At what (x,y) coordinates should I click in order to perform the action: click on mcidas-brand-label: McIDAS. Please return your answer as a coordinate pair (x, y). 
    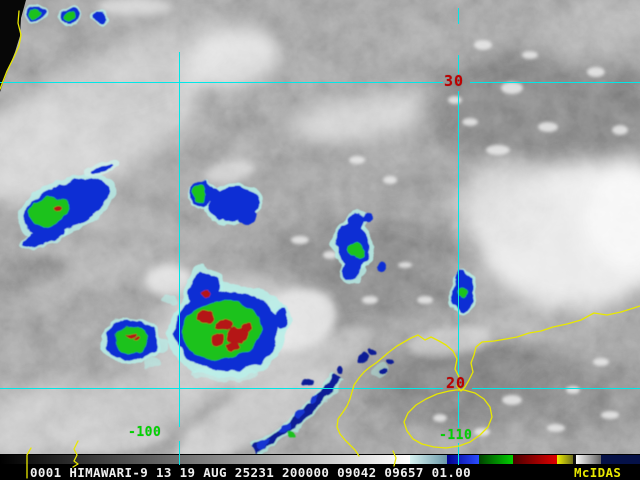
    Looking at the image, I should click on (598, 472).